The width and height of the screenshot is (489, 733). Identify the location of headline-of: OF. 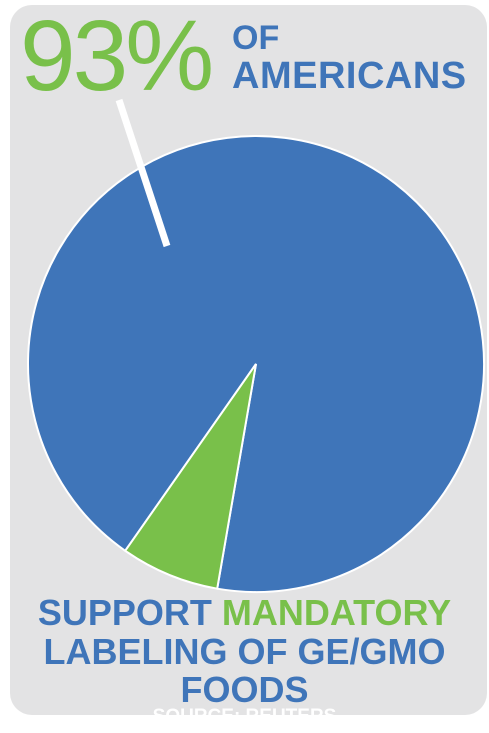
(256, 38).